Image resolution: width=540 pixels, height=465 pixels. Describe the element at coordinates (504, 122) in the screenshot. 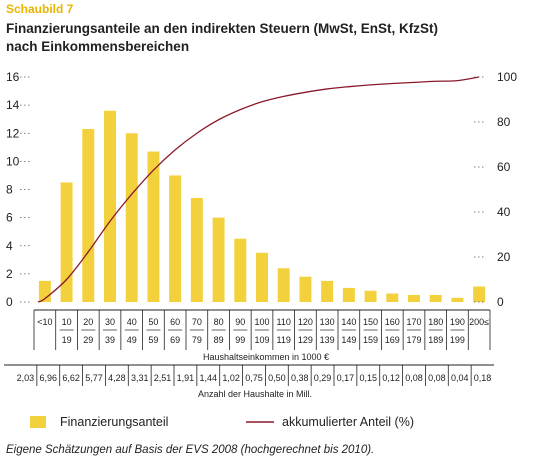

I see `right-y-tick-label: 80` at that location.